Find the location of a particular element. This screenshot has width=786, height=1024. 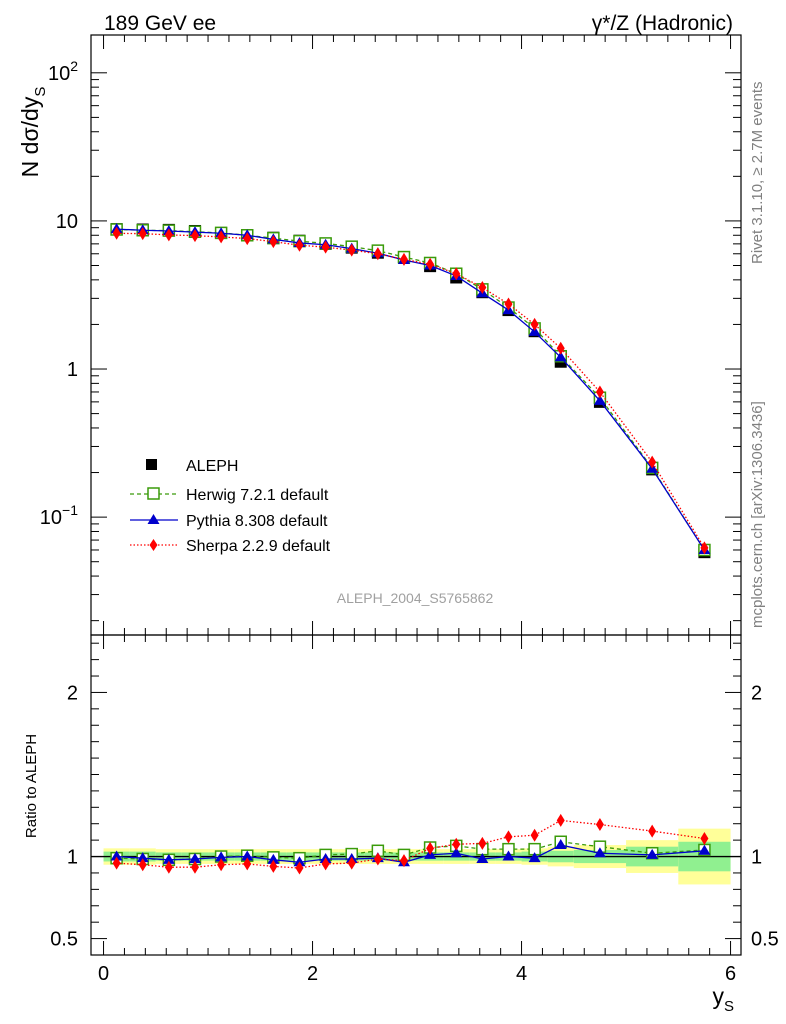

x-axis-label: yS is located at coordinates (723, 999).